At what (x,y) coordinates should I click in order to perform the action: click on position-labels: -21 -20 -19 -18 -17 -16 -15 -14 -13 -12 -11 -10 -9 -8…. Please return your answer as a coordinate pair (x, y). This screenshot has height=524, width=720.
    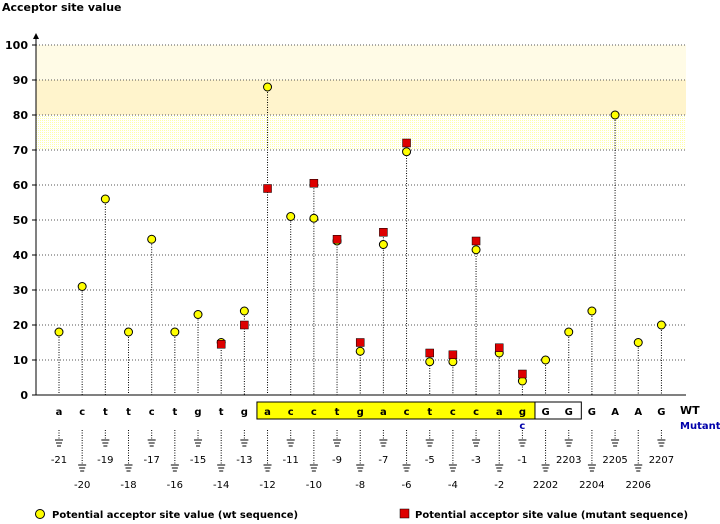
    Looking at the image, I should click on (362, 473).